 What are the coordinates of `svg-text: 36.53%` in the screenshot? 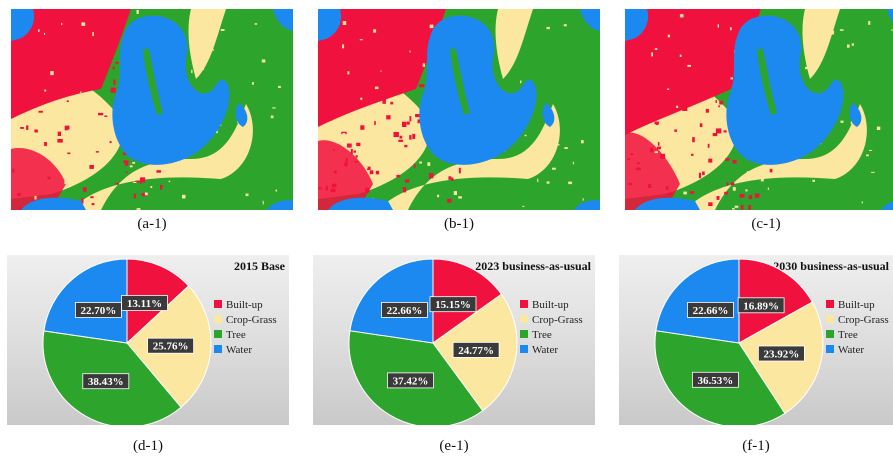 It's located at (716, 381).